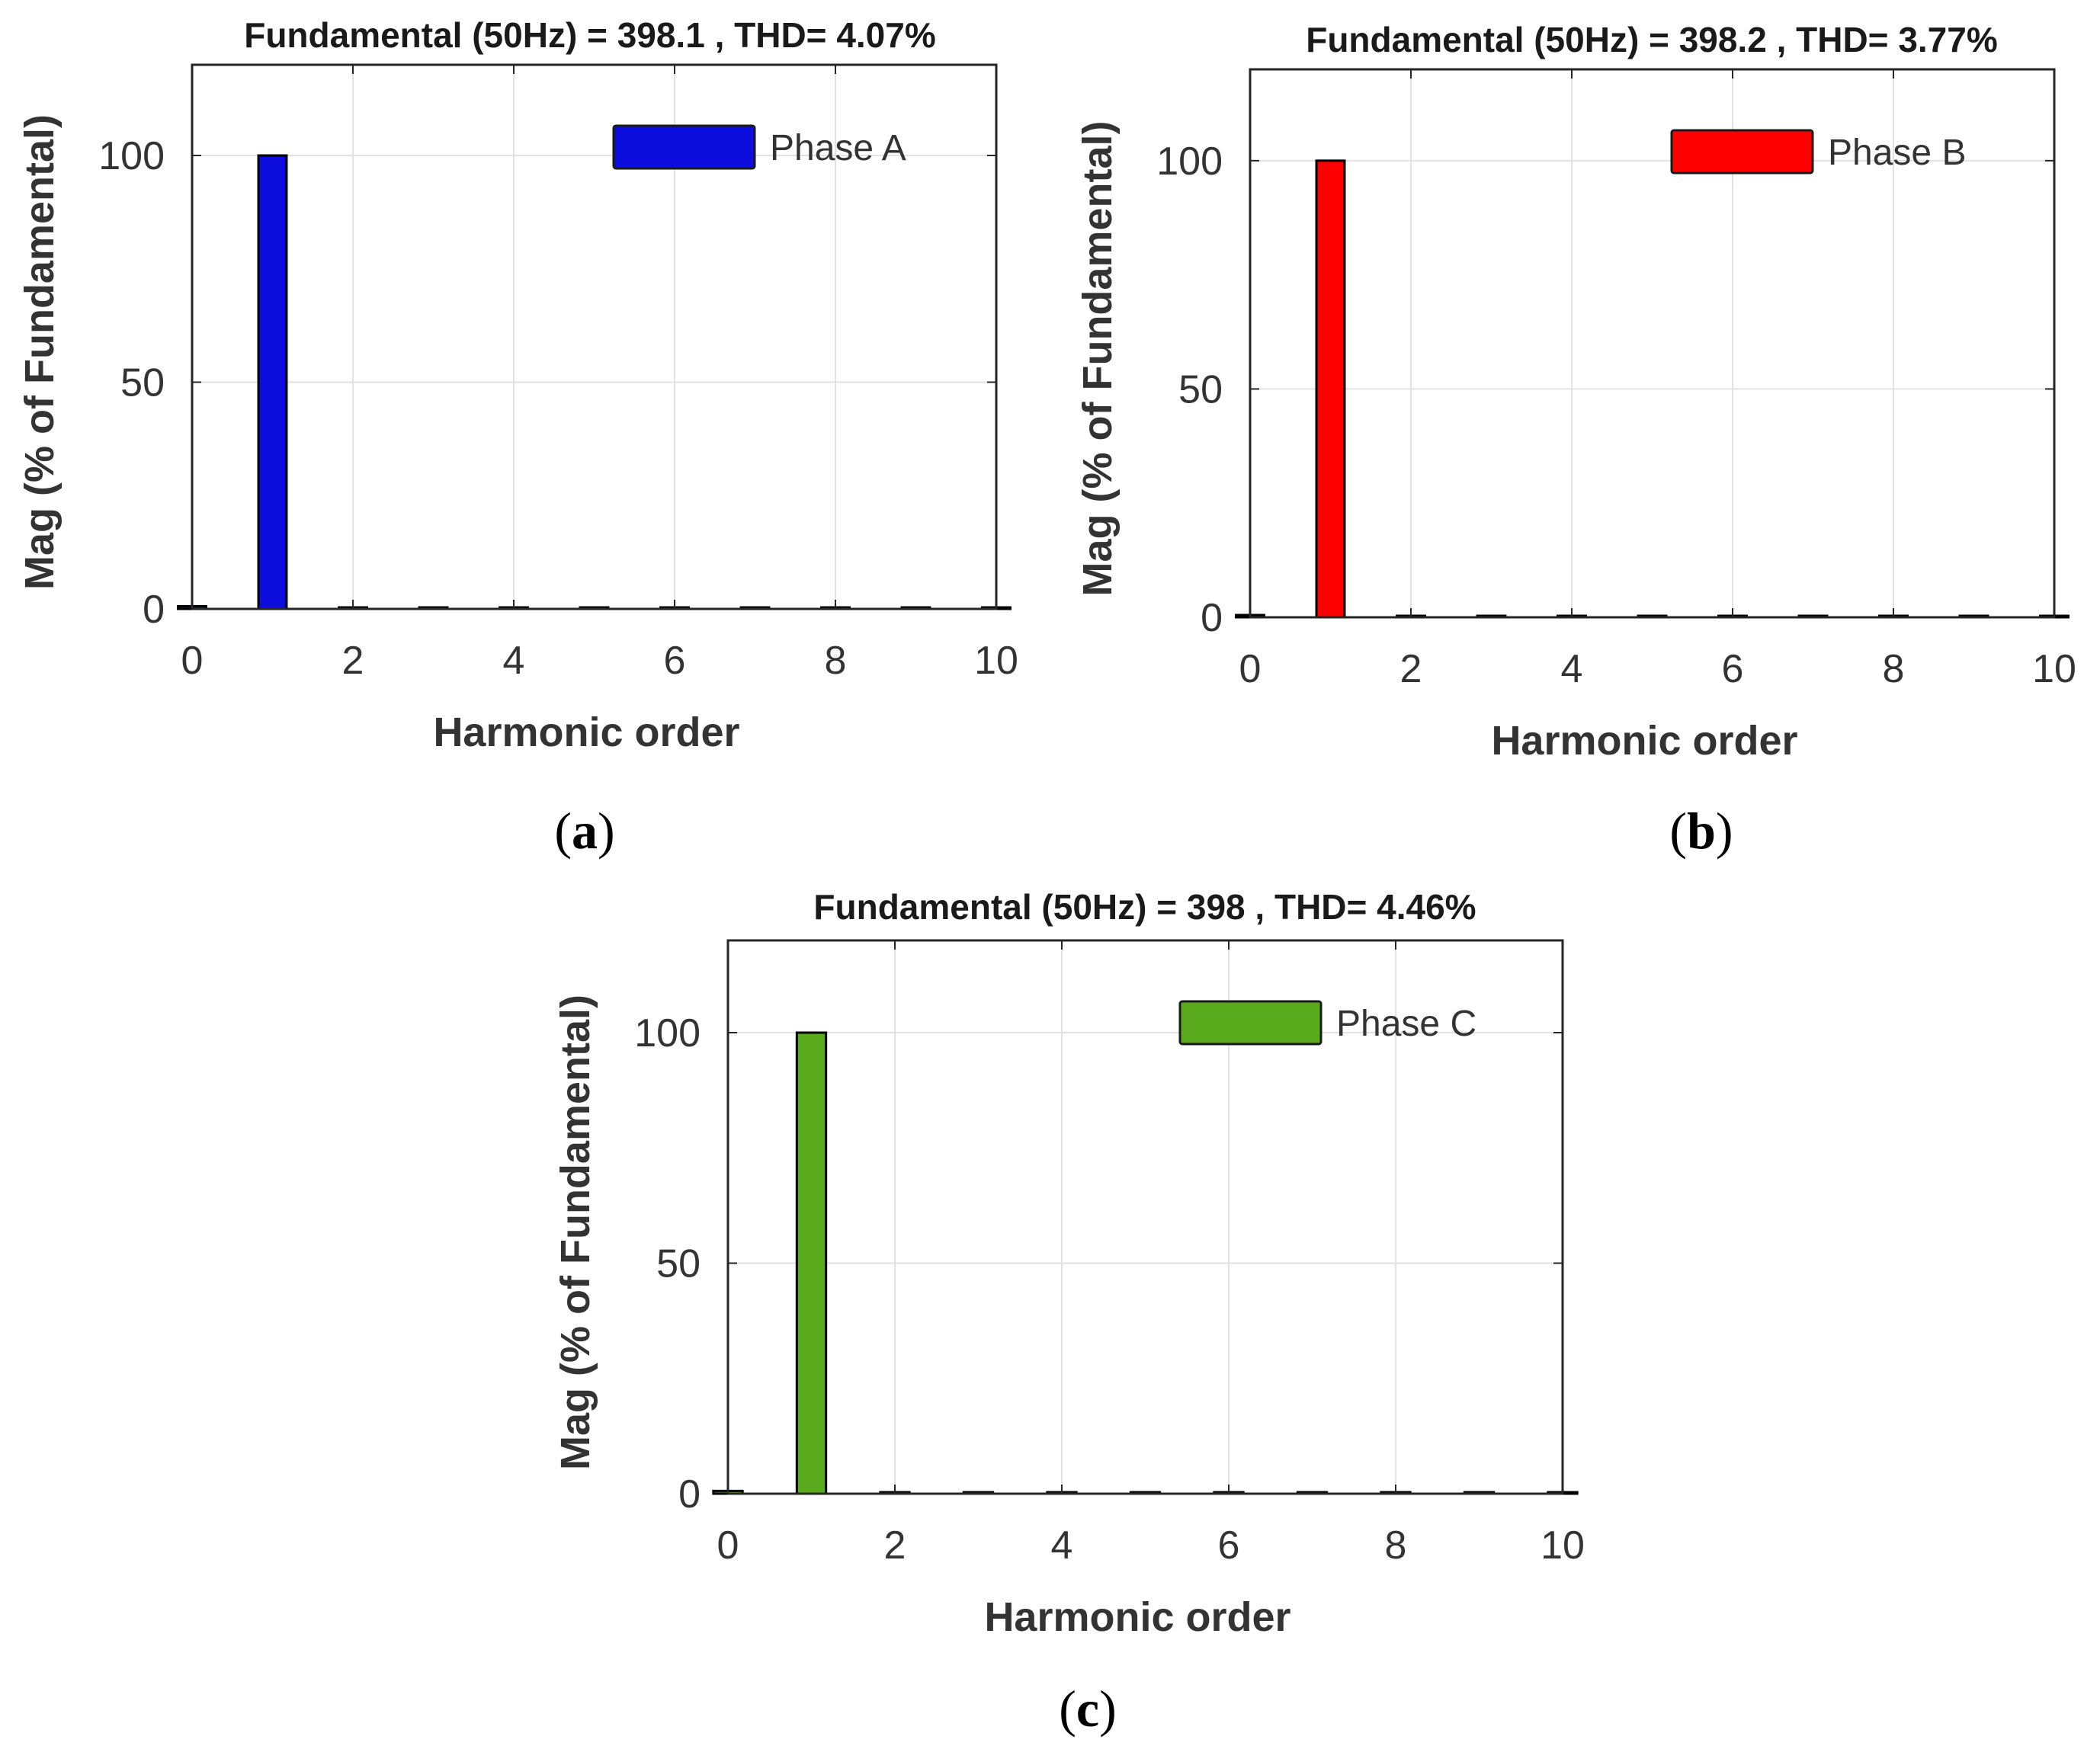 Image resolution: width=2100 pixels, height=1749 pixels. What do you see at coordinates (838, 148) in the screenshot?
I see `legend-label: Phase A` at bounding box center [838, 148].